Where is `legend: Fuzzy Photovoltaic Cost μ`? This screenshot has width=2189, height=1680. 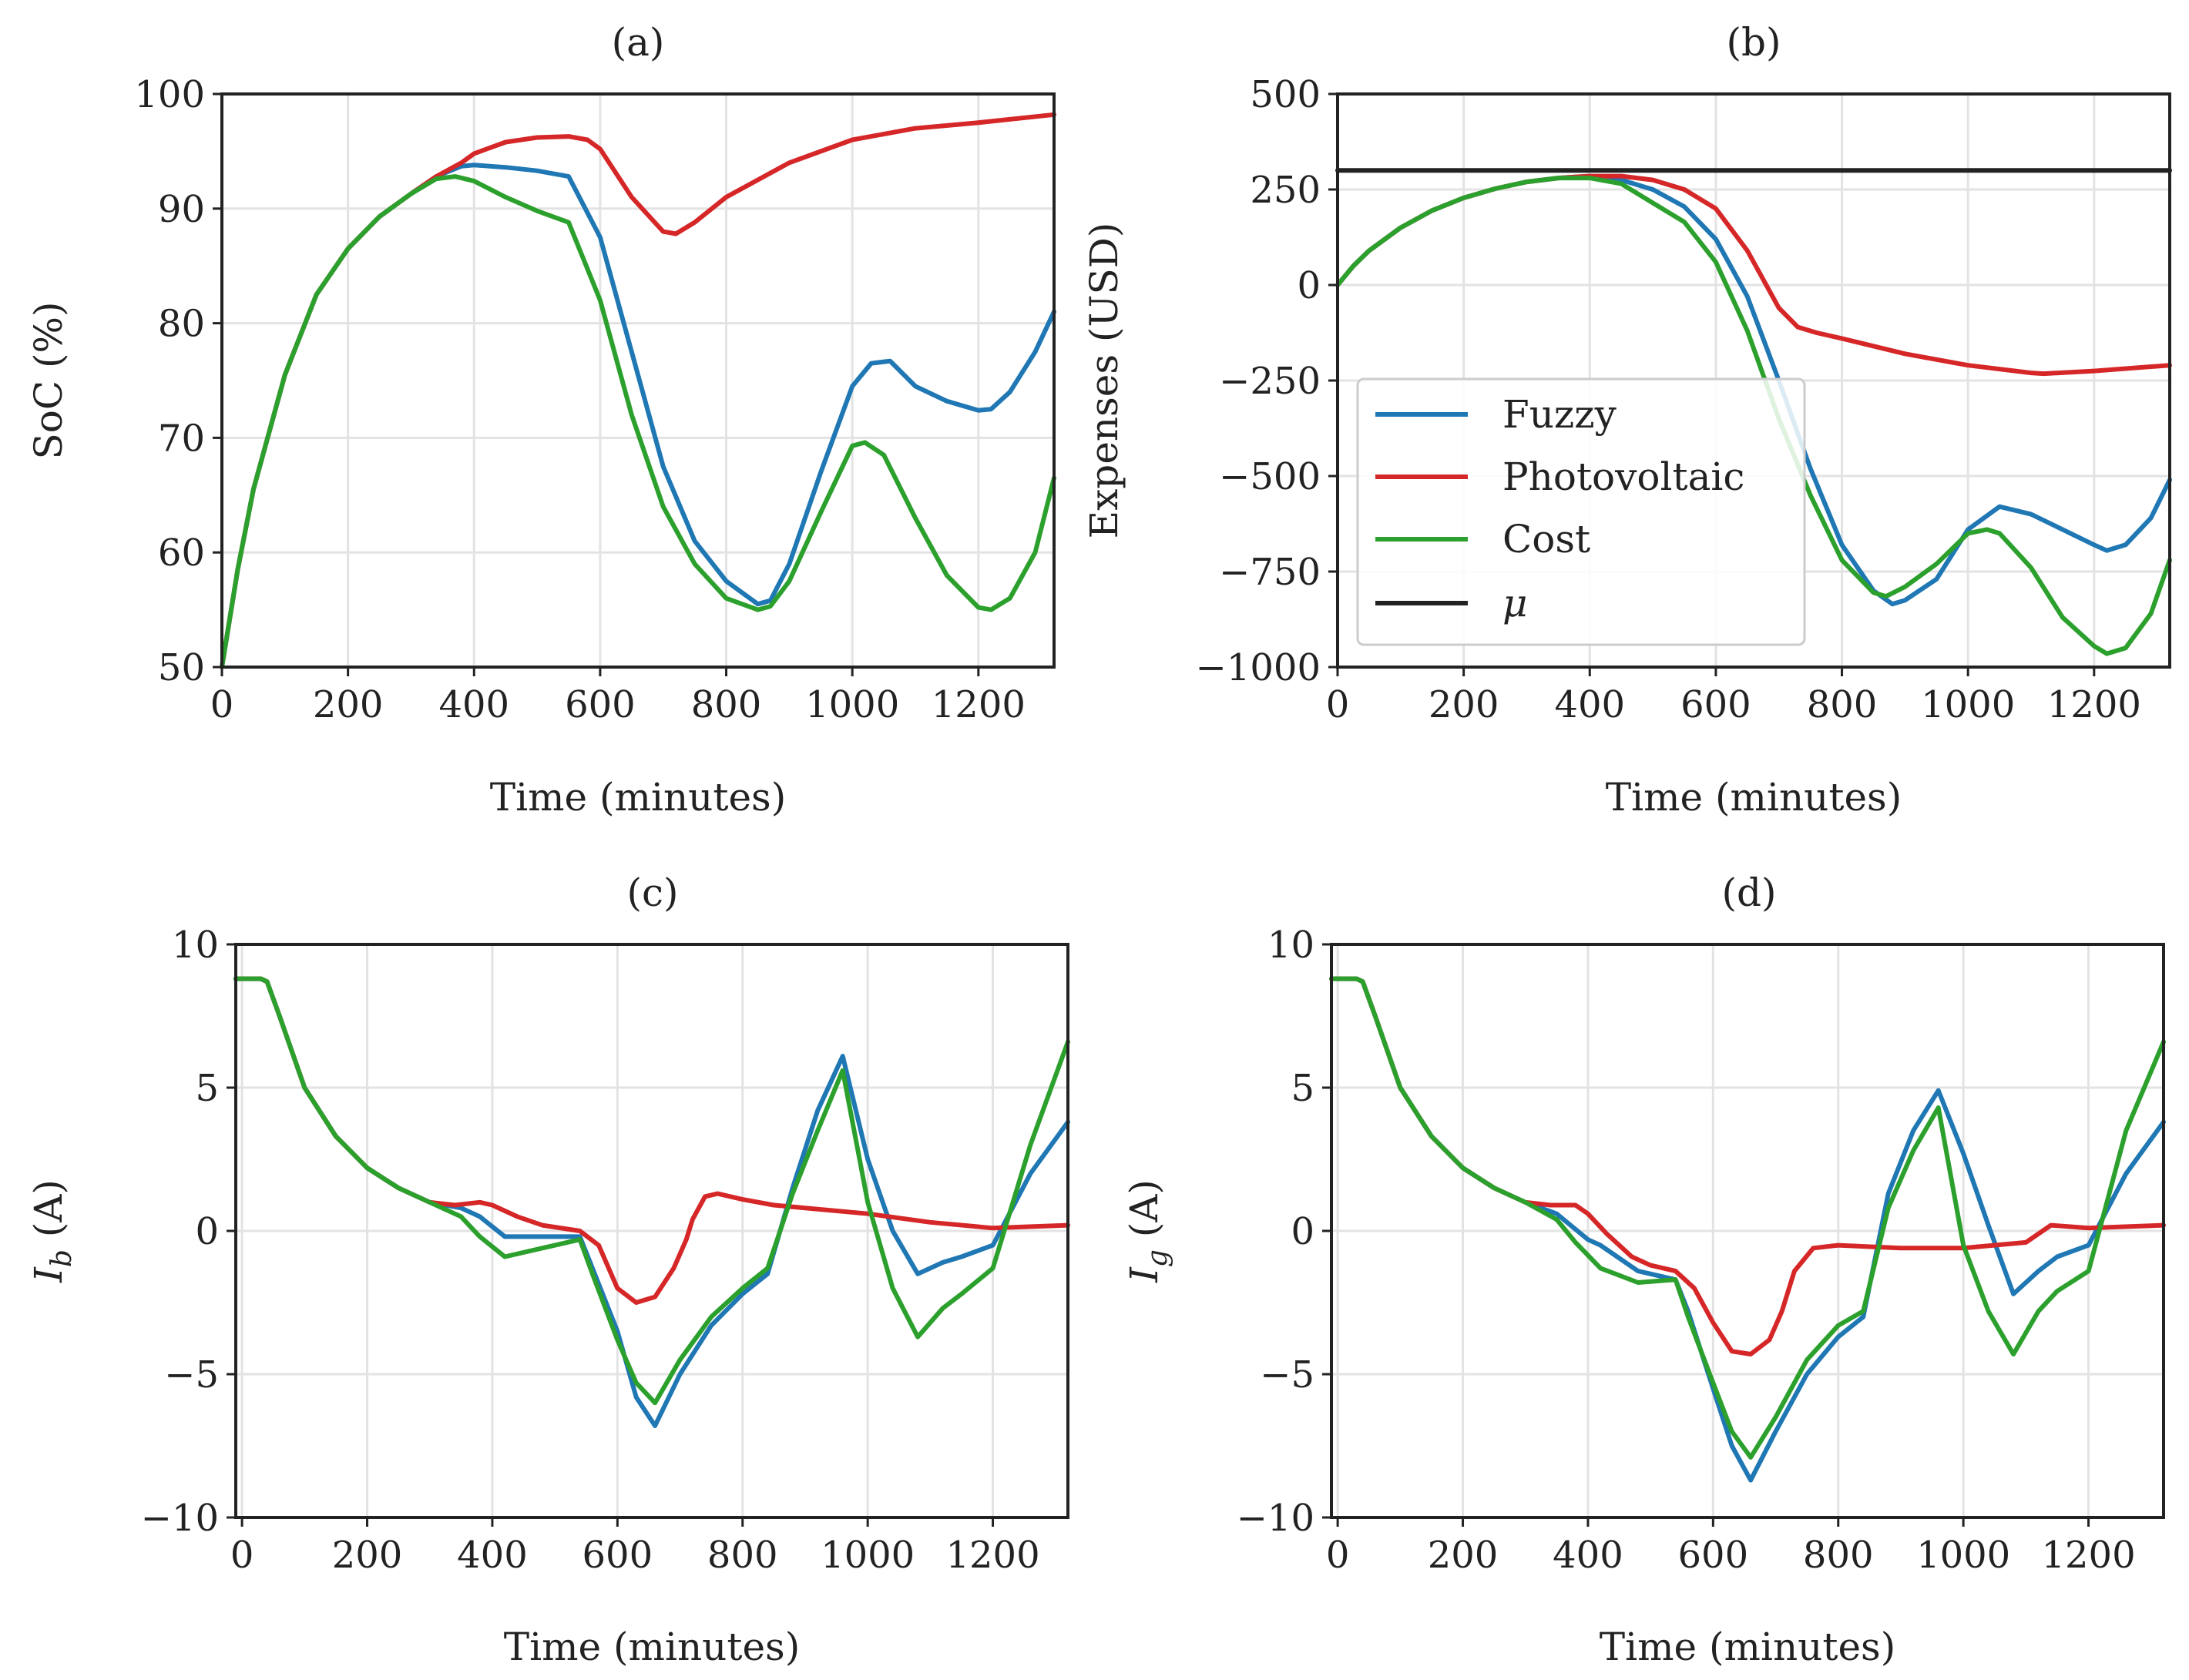
legend: Fuzzy Photovoltaic Cost μ is located at coordinates (1581, 511).